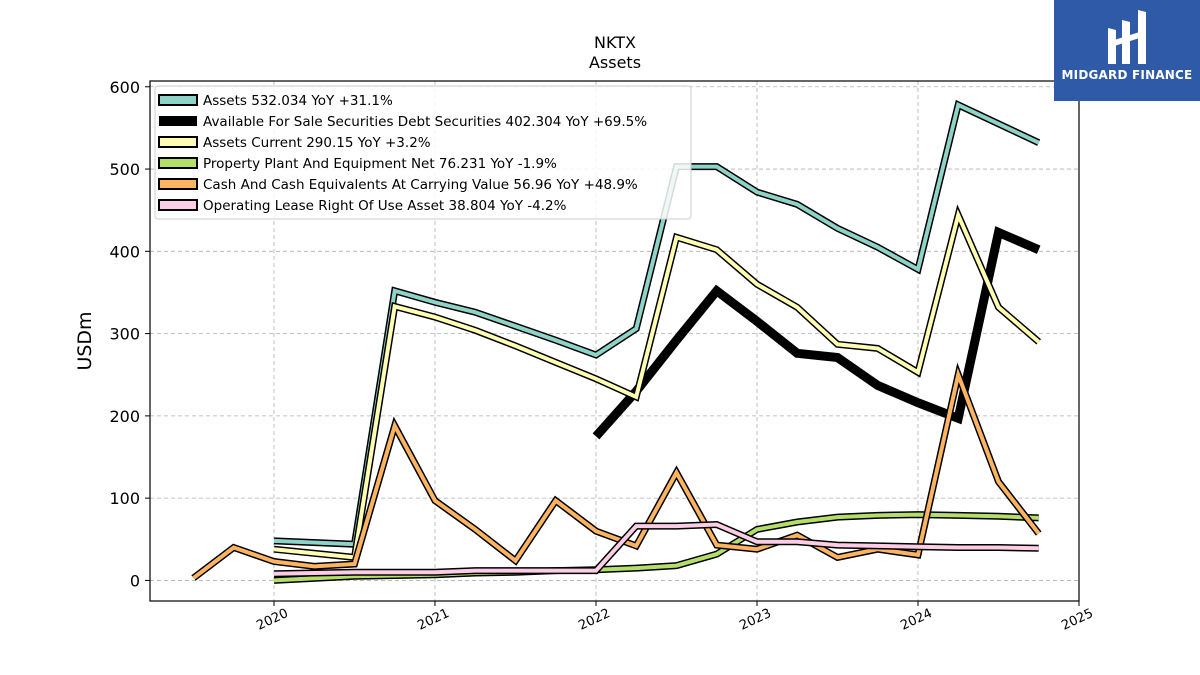 The width and height of the screenshot is (1200, 675). What do you see at coordinates (1127, 37) in the screenshot?
I see `logo-mark-icon` at bounding box center [1127, 37].